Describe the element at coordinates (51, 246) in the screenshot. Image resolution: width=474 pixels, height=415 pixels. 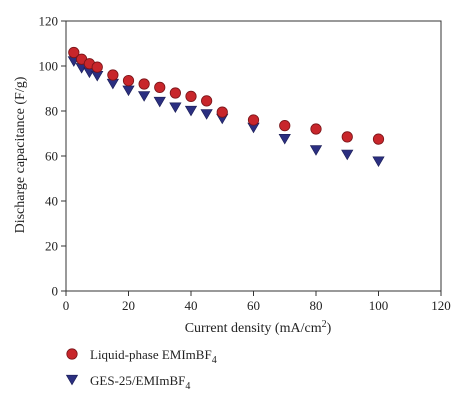
I see `y-tick-label: 20` at that location.